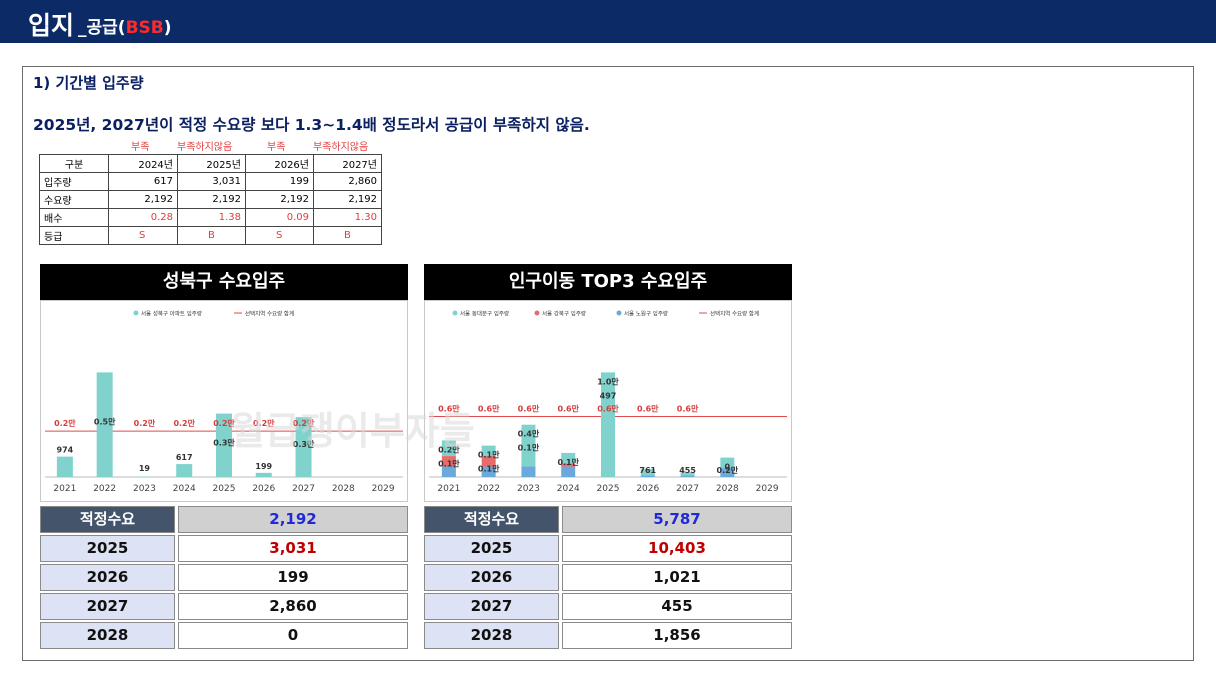 This screenshot has height=684, width=1216. What do you see at coordinates (734, 314) in the screenshot?
I see `legend-label: 선택지역 수요량 합계` at bounding box center [734, 314].